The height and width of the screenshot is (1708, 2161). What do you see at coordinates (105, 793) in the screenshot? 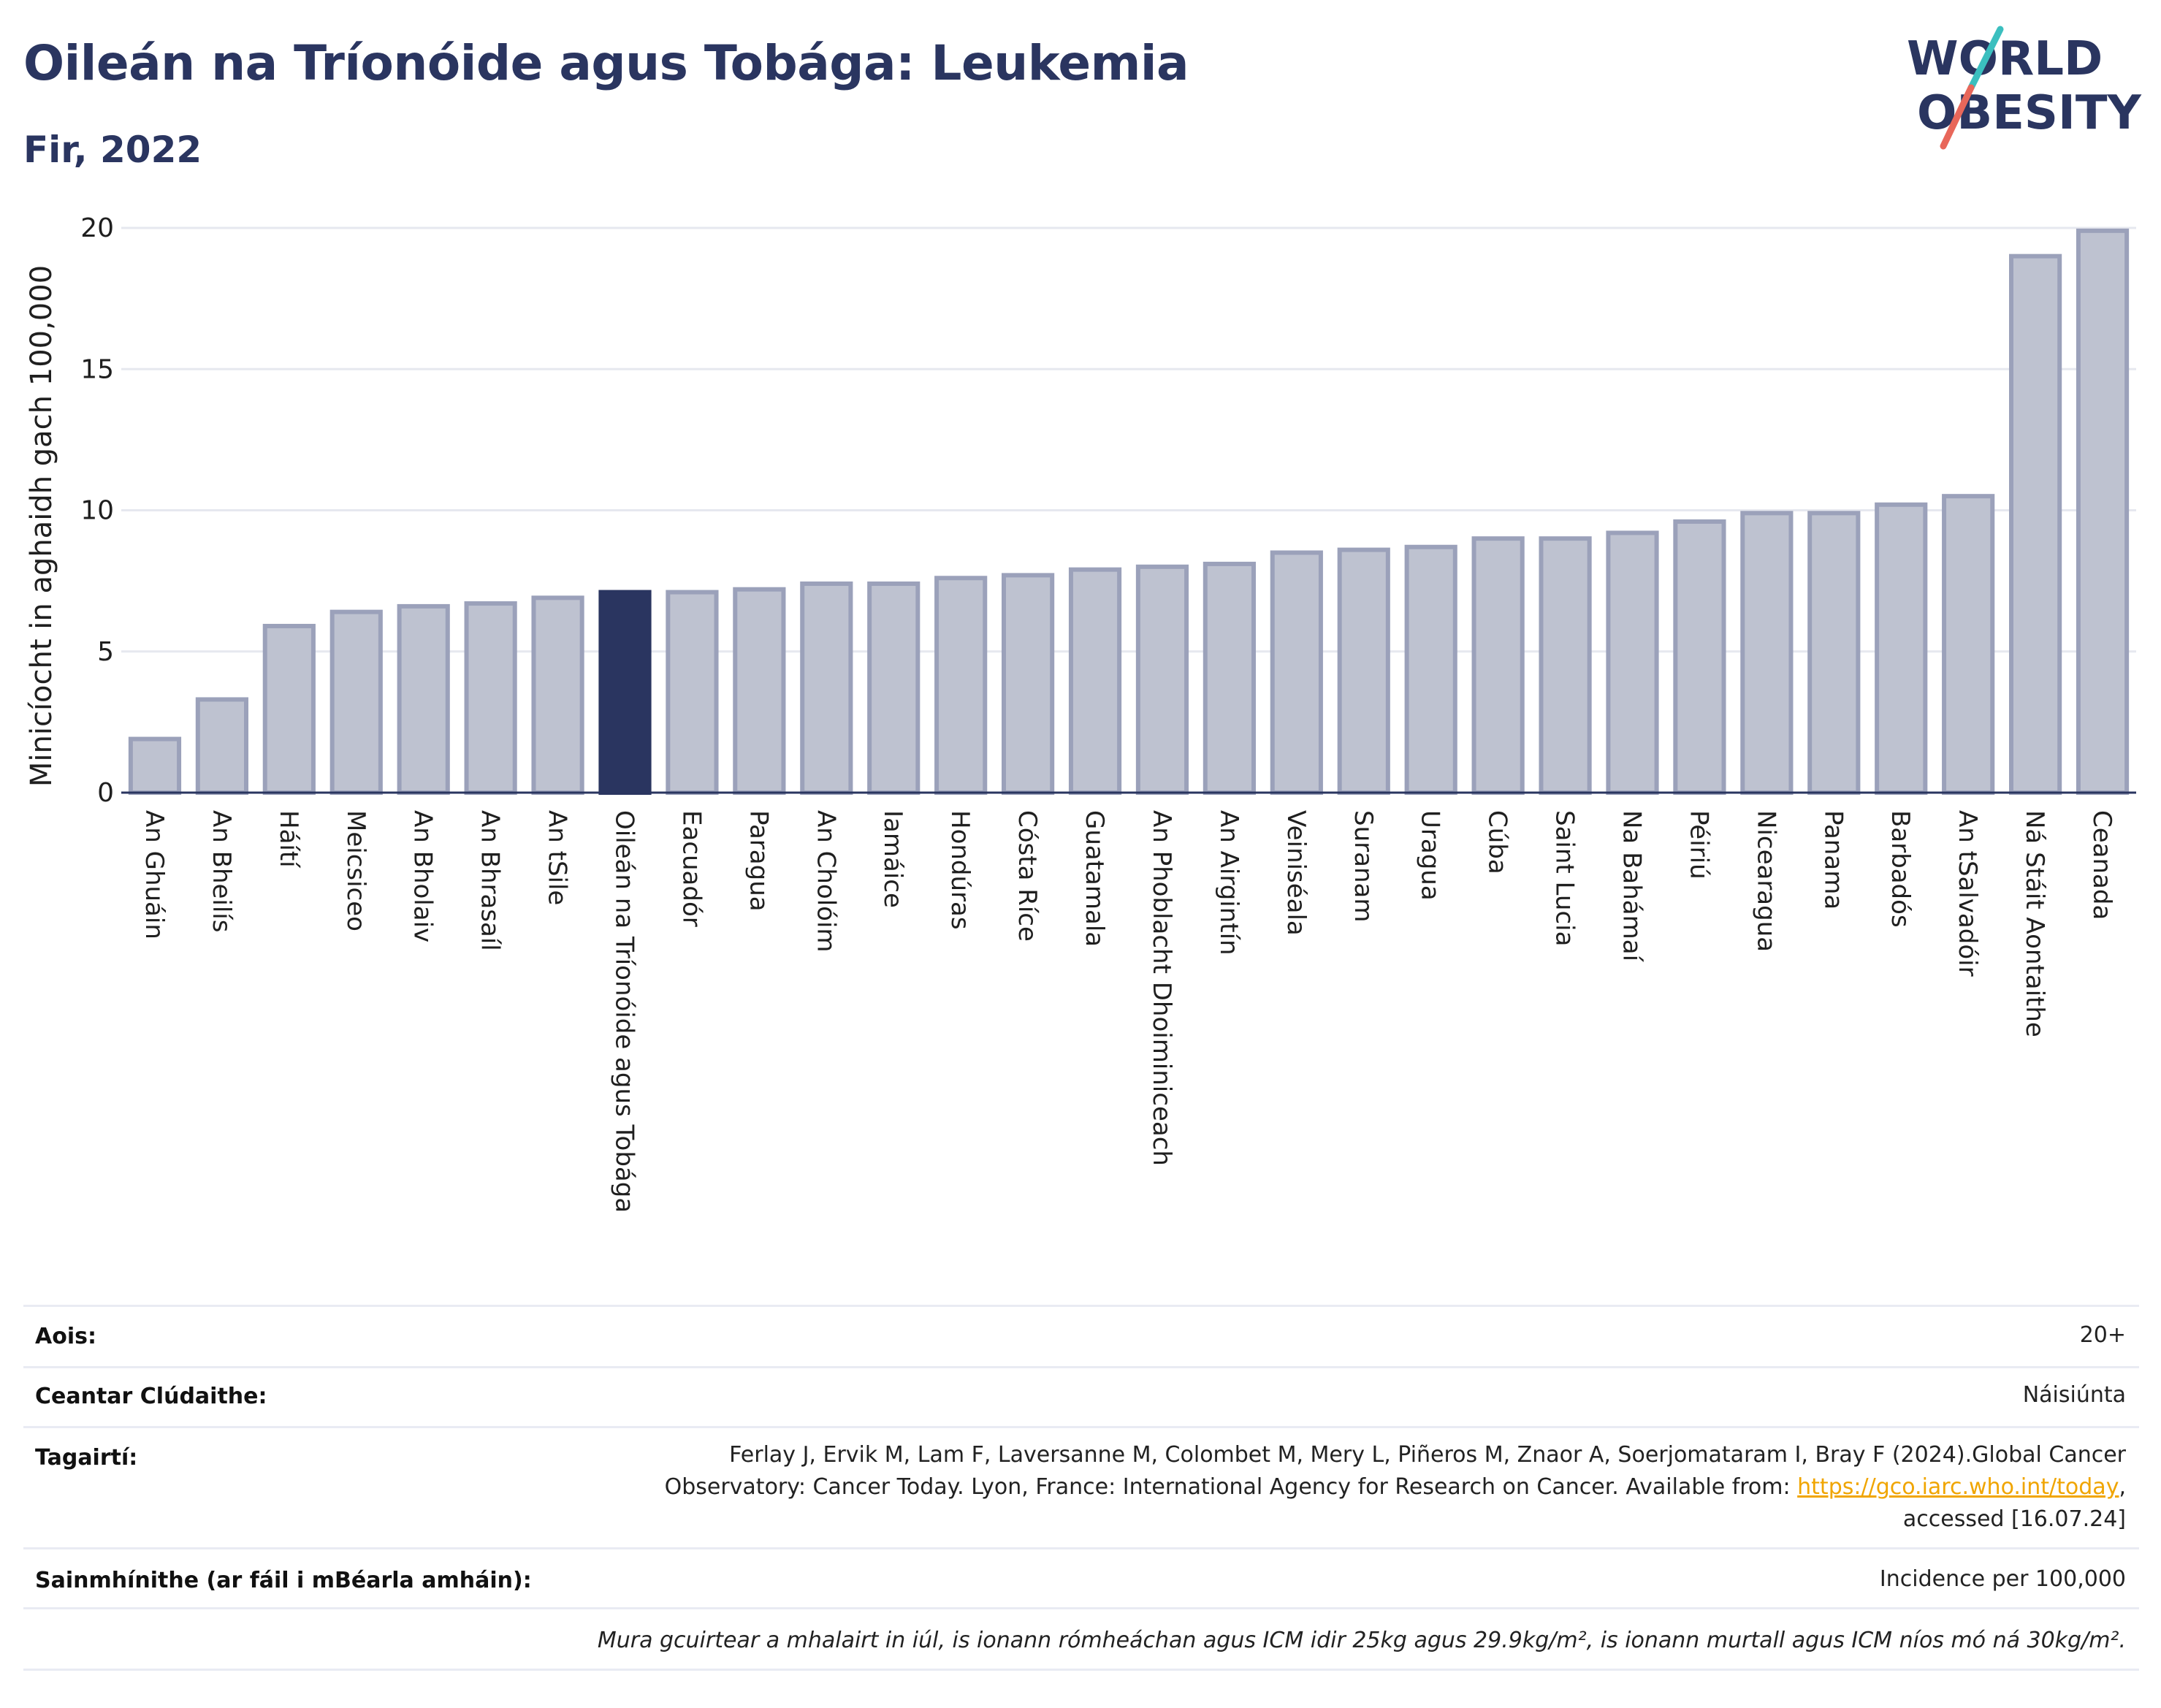
I see `y-tick-label: 0` at bounding box center [105, 793].